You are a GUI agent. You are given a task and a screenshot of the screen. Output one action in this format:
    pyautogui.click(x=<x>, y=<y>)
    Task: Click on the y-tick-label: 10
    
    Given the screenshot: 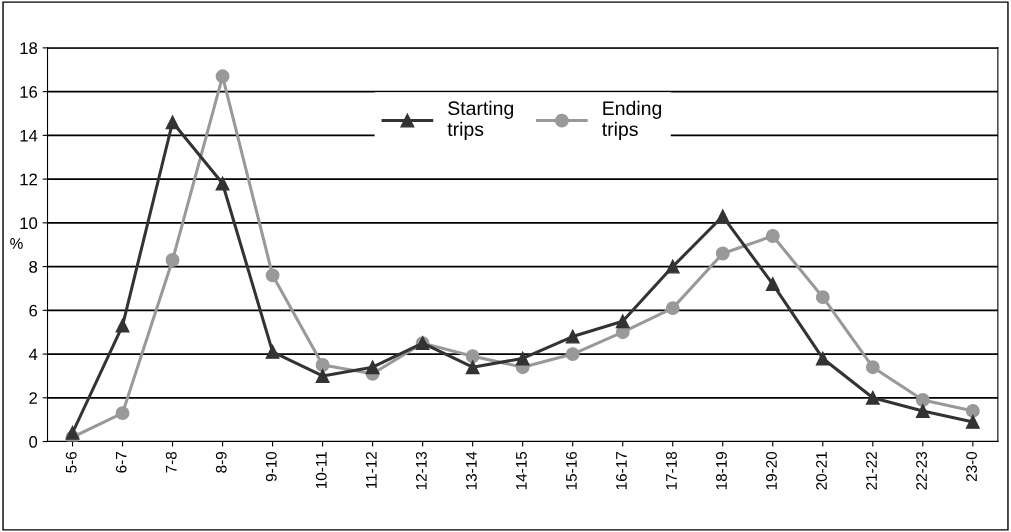 What is the action you would take?
    pyautogui.click(x=29, y=223)
    